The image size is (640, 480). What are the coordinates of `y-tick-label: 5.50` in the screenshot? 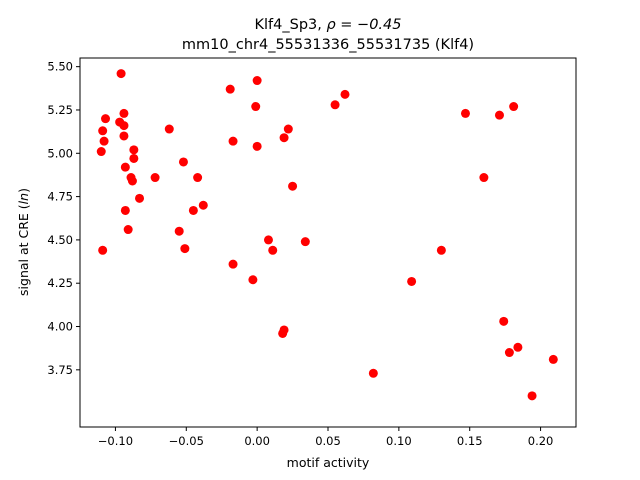 It's located at (60, 67).